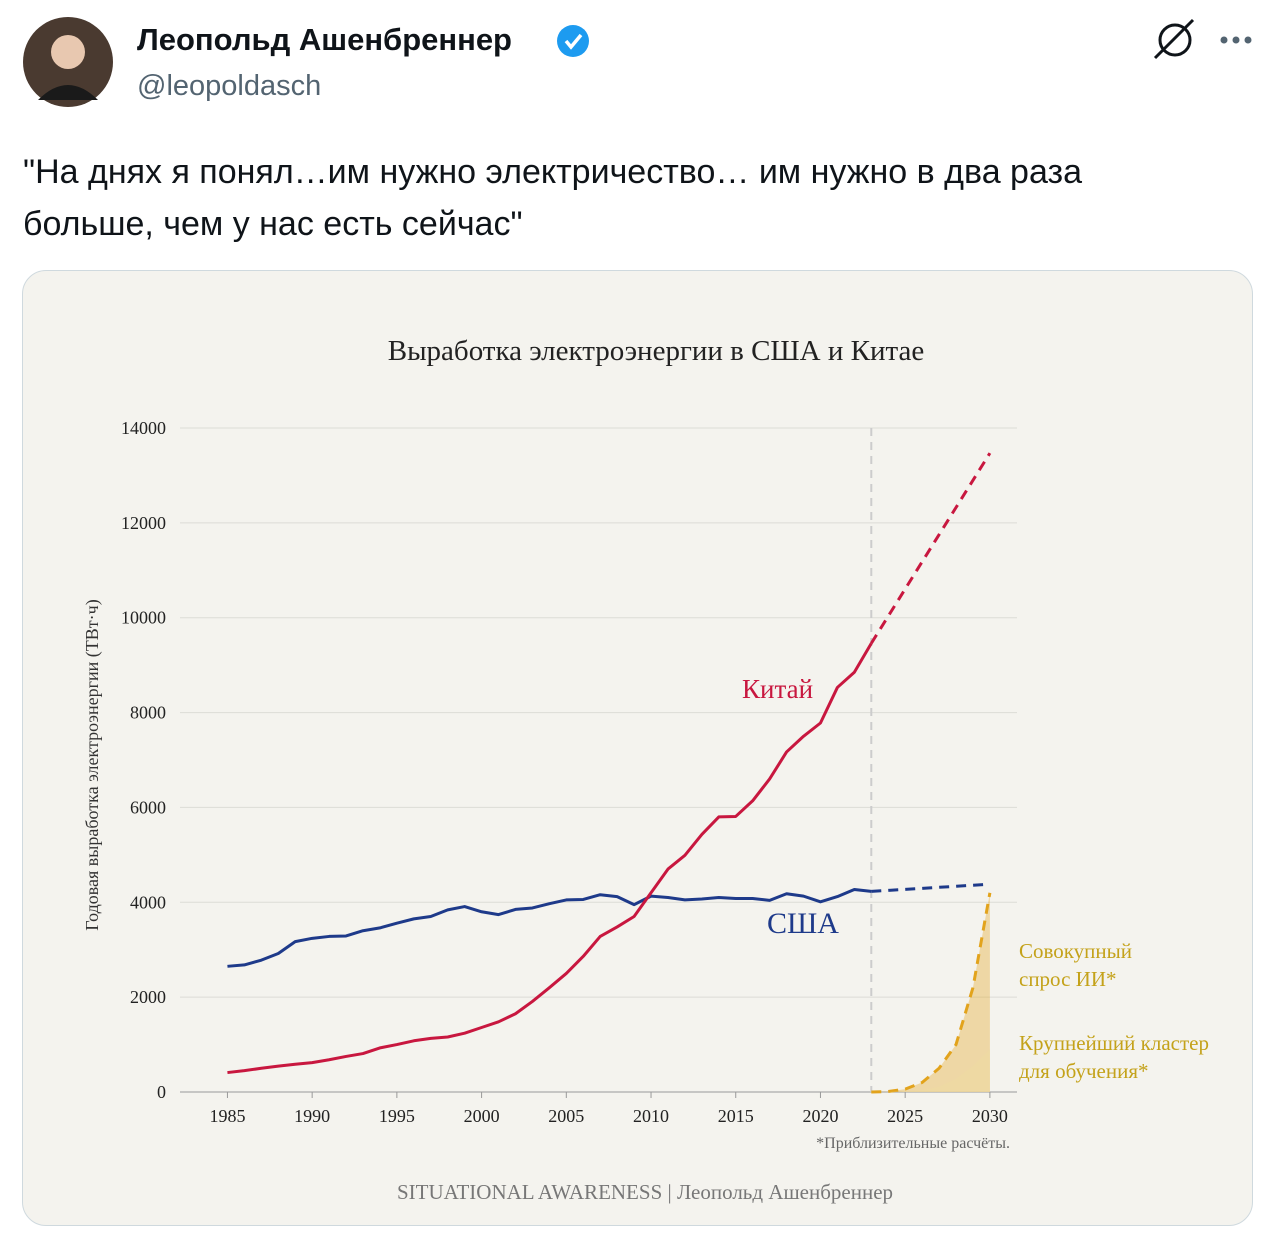  I want to click on x-tick-label: 2015, so click(736, 1116).